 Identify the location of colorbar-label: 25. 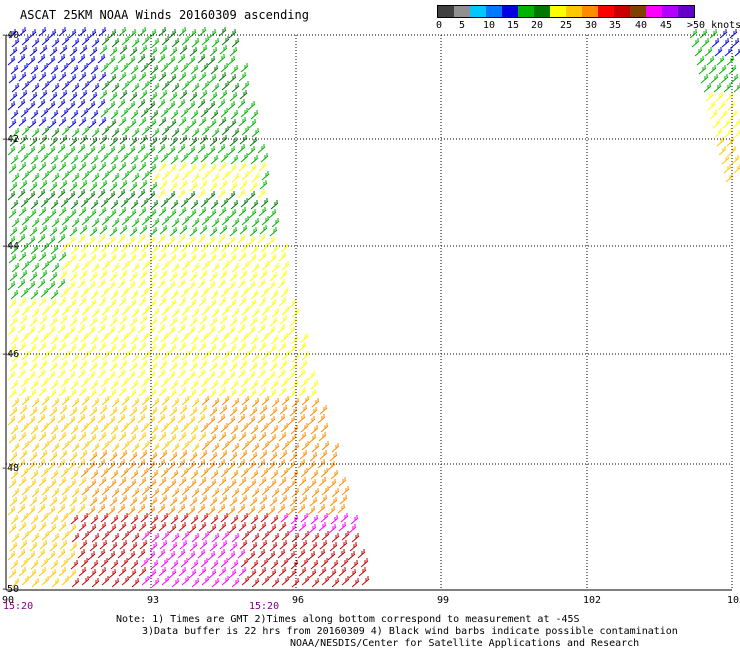
(566, 25).